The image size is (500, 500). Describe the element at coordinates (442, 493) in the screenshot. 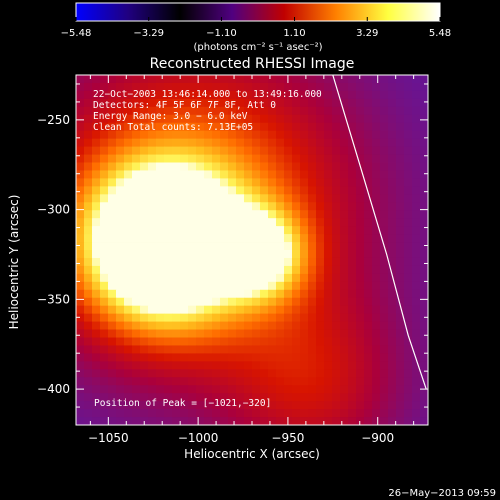

I see `footer-timestamp: 26−May−2013 09:59` at that location.